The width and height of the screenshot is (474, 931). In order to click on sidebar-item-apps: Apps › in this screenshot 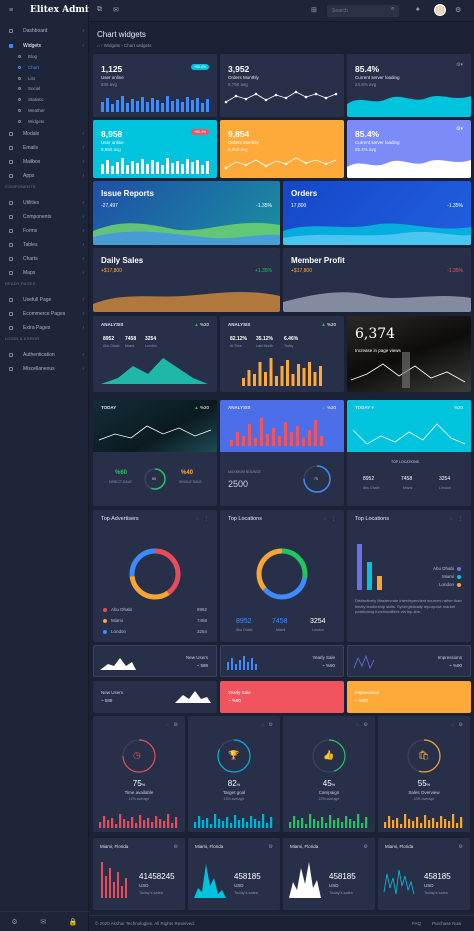, I will do `click(44, 176)`.